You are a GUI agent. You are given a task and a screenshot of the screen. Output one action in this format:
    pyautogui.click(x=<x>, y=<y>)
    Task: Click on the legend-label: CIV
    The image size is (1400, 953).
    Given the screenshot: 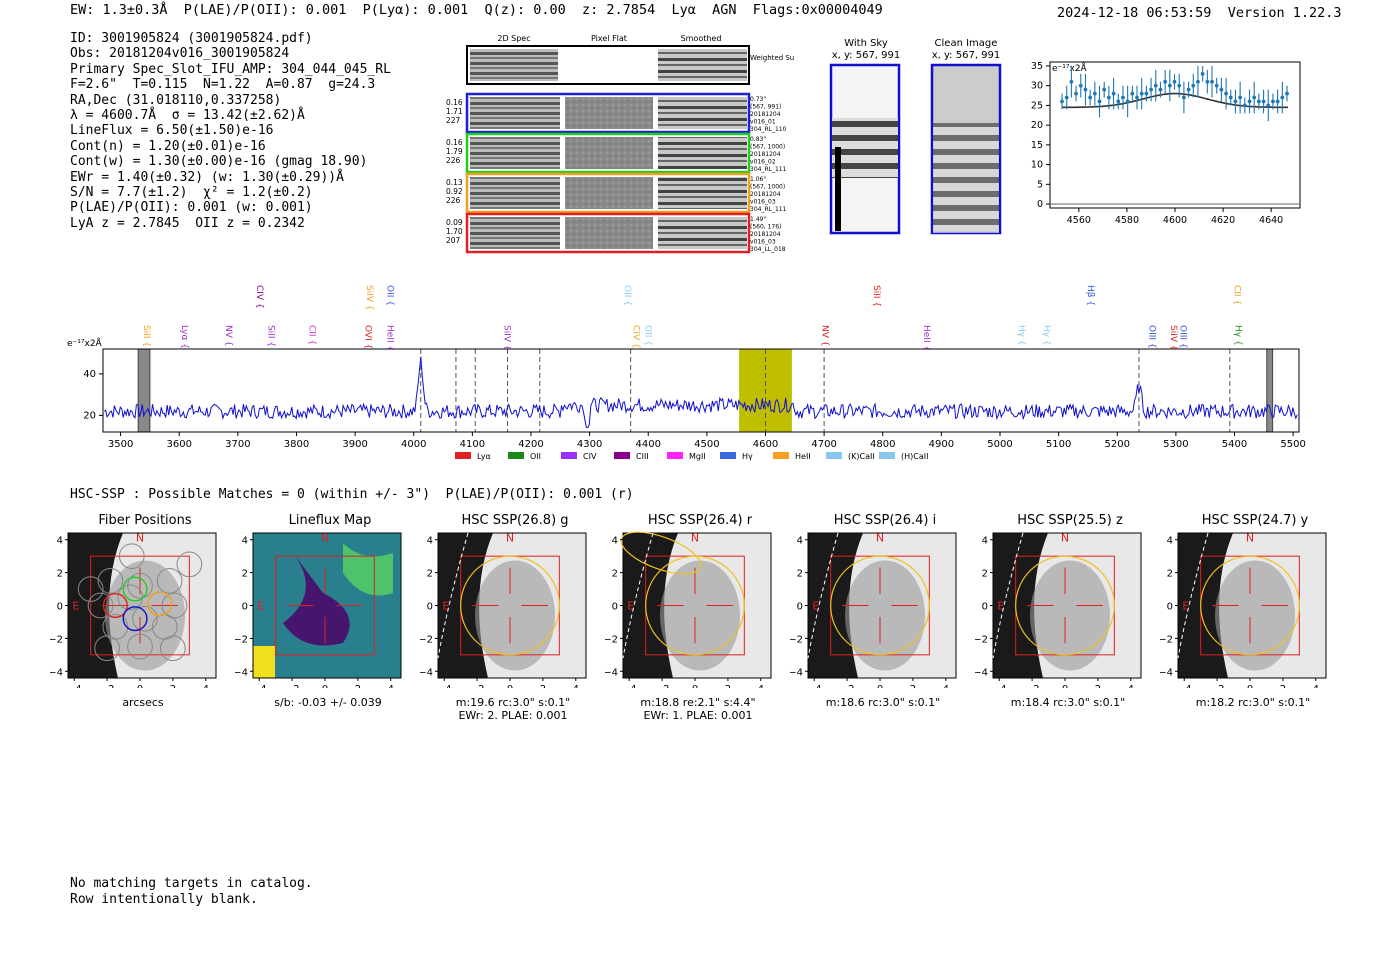 What is the action you would take?
    pyautogui.click(x=590, y=456)
    